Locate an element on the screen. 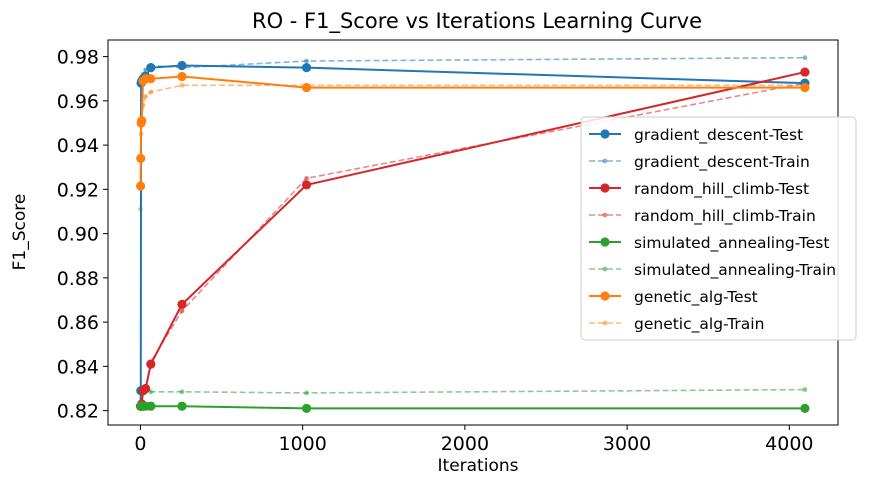 Image resolution: width=875 pixels, height=485 pixels. legend-item: gradient_descent-Train is located at coordinates (699, 162).